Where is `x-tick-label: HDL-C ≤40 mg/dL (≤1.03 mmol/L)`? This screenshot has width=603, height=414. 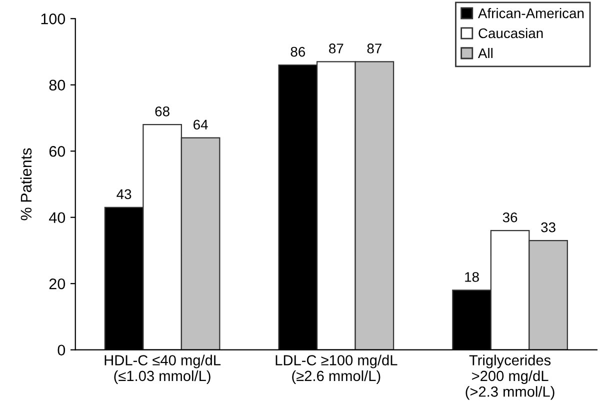 x-tick-label: HDL-C ≤40 mg/dL (≤1.03 mmol/L) is located at coordinates (162, 369).